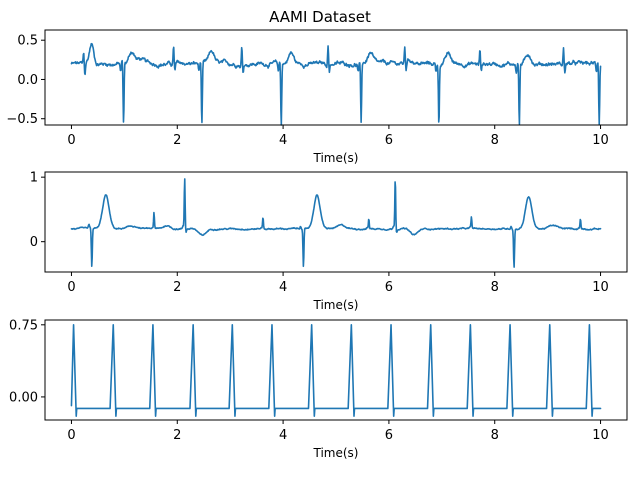  What do you see at coordinates (336, 453) in the screenshot?
I see `panel-3-x-axis-label: Time(s)` at bounding box center [336, 453].